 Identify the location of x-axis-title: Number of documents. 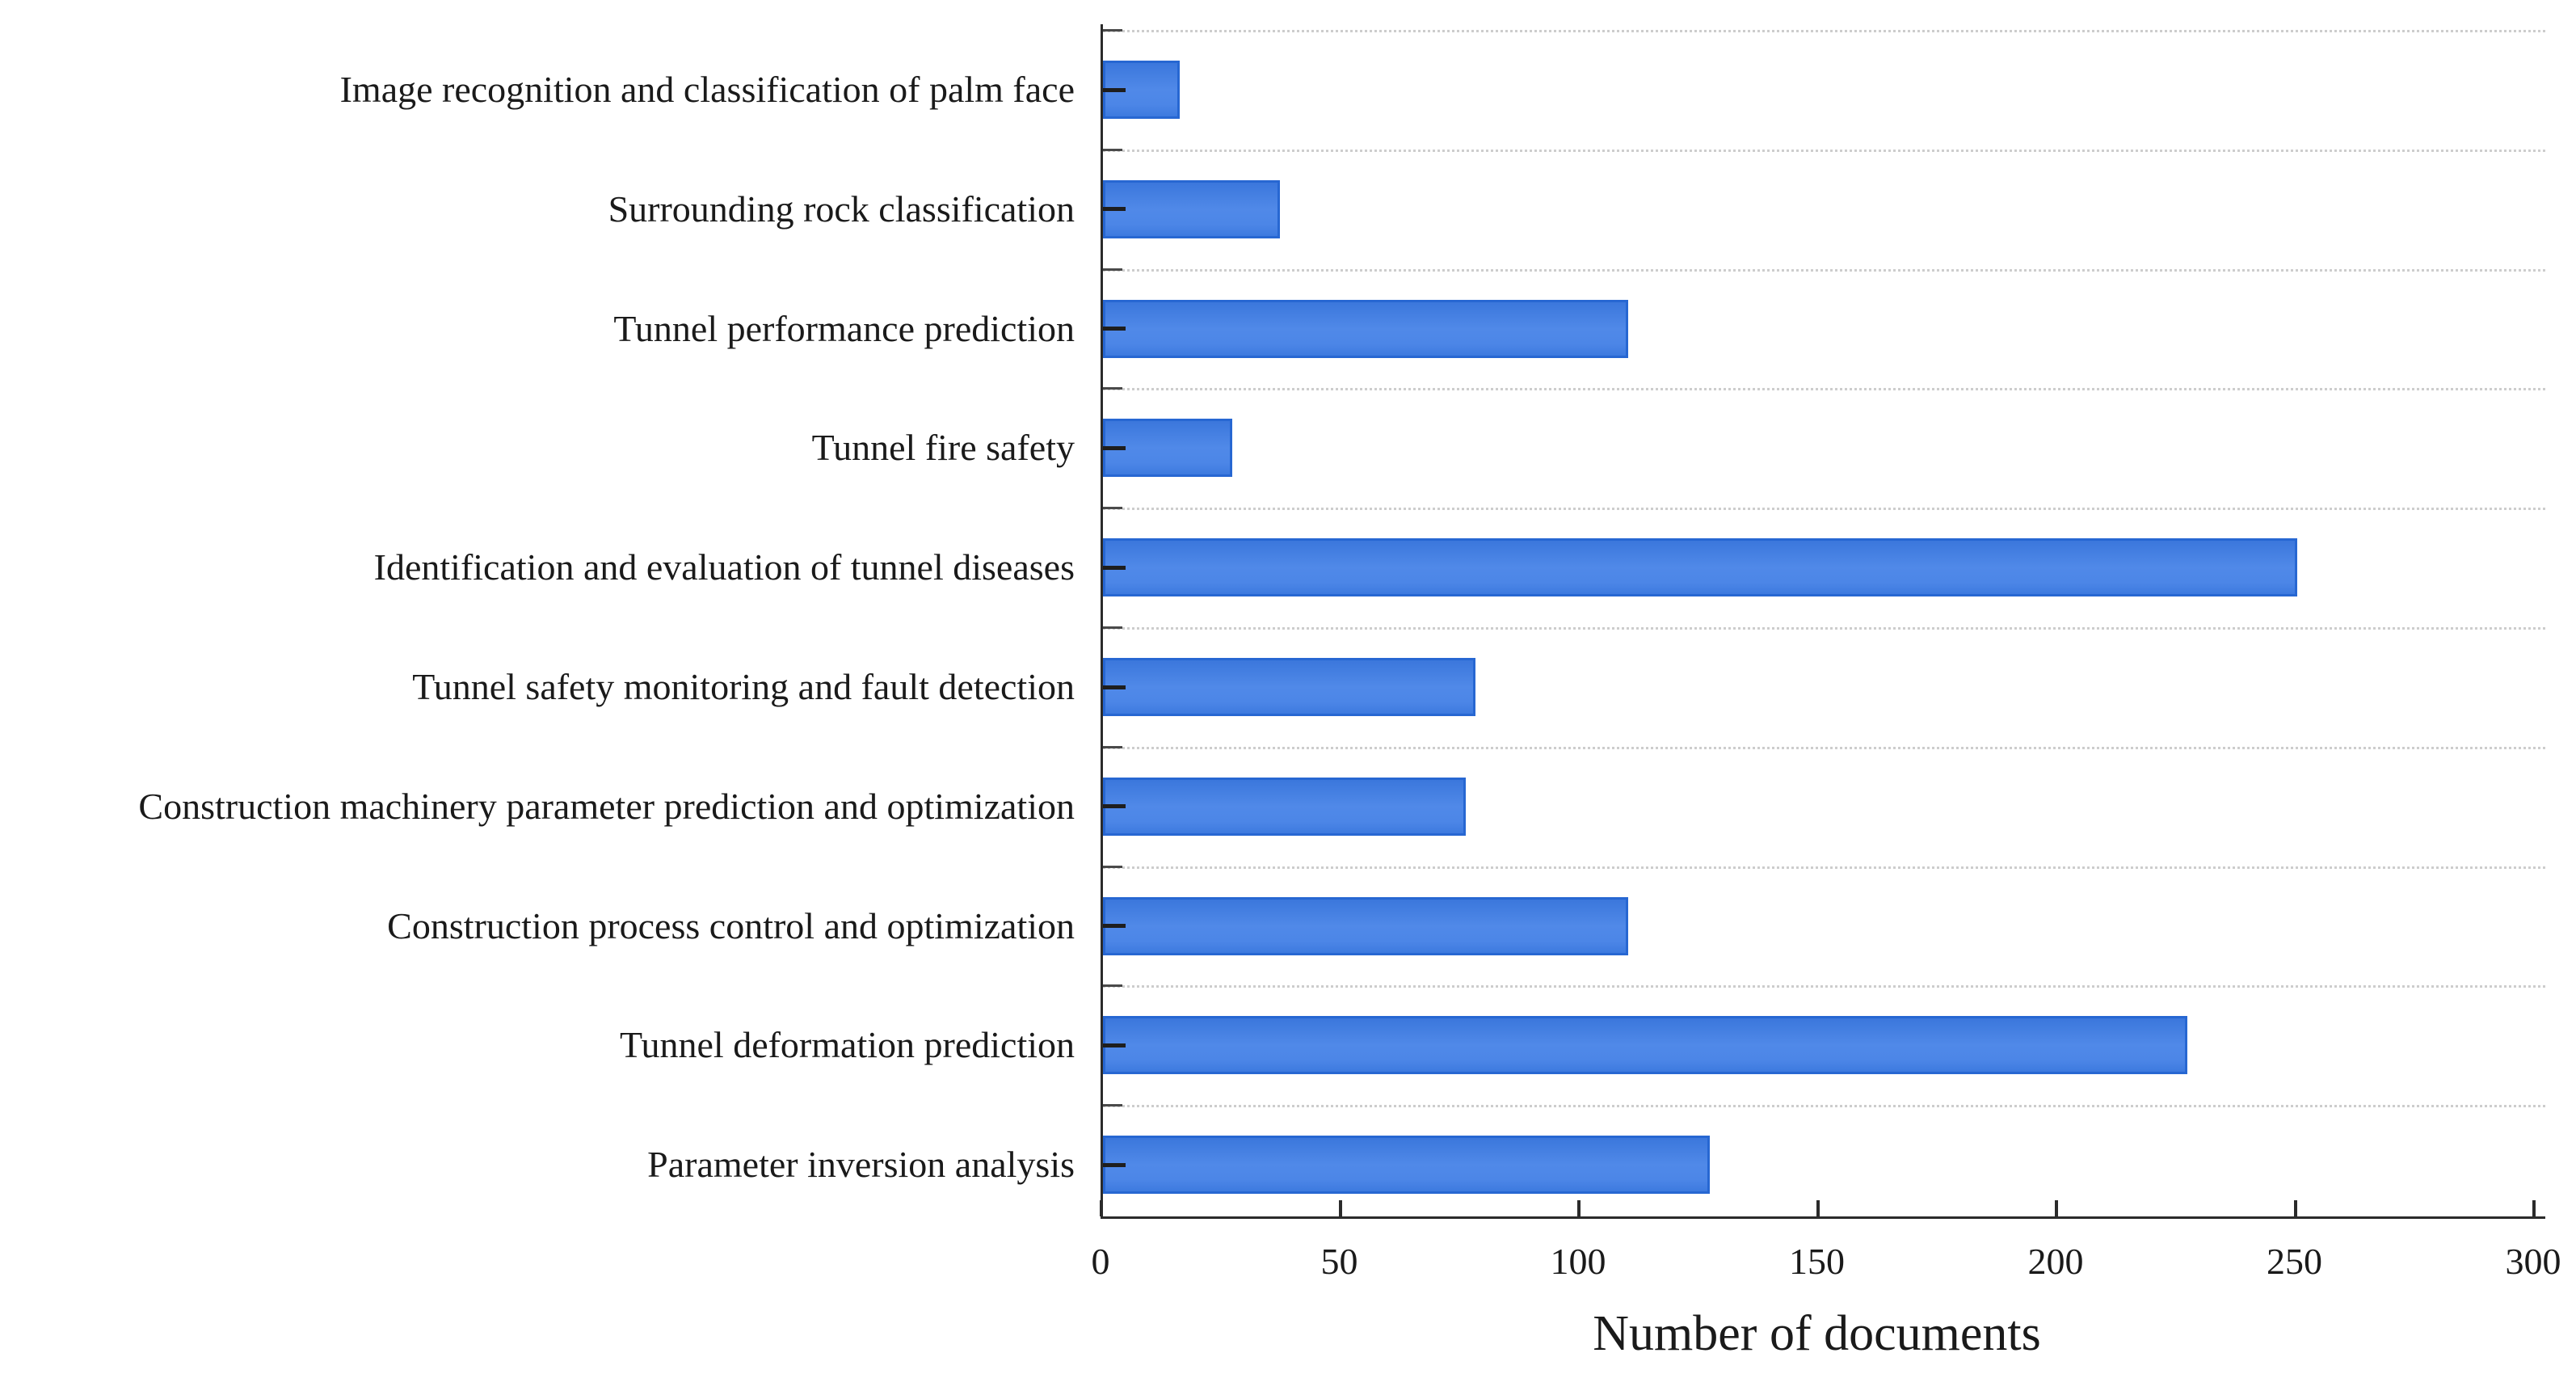
(1817, 1333).